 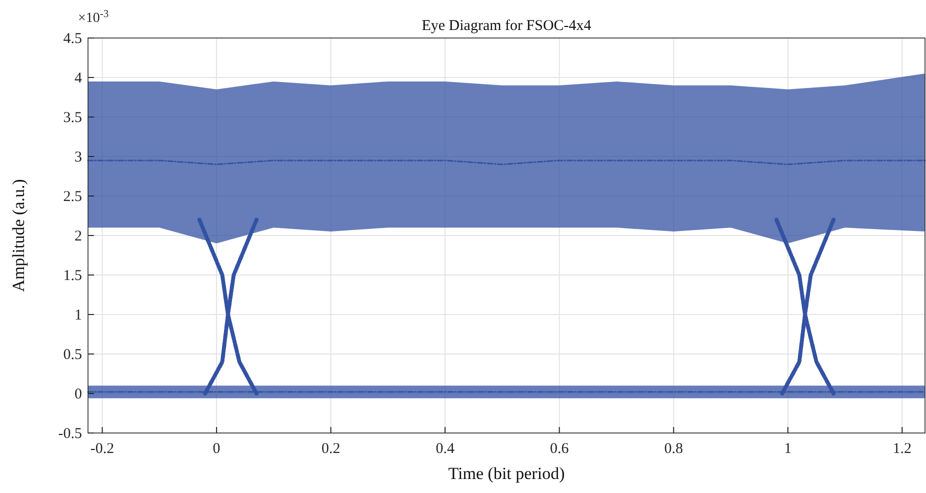 I want to click on x-tick-label: -0.2, so click(x=102, y=449).